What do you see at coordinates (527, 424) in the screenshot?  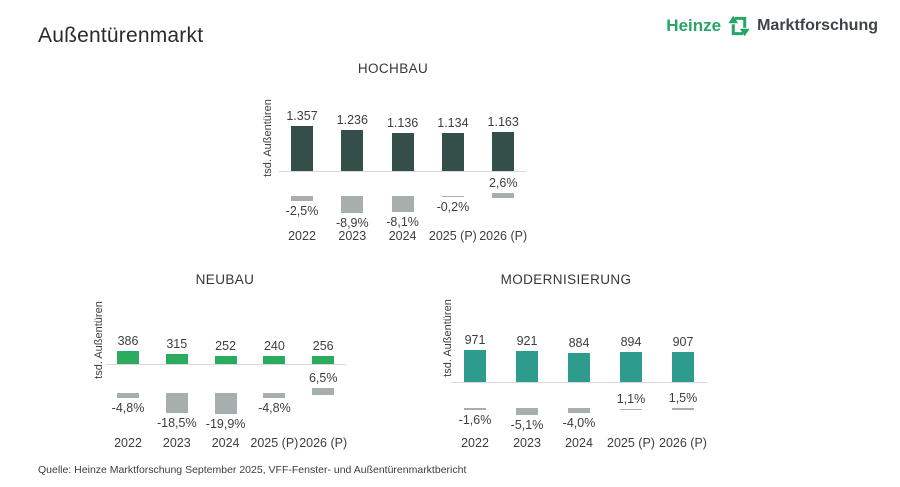 I see `change-label: -5,1%` at bounding box center [527, 424].